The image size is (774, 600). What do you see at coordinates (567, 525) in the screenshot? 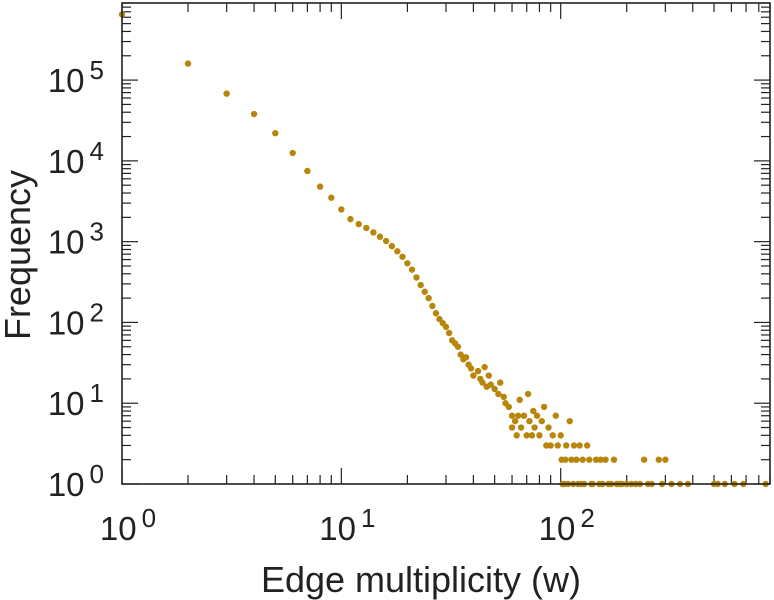
I see `x-tick-label: 10 2` at bounding box center [567, 525].